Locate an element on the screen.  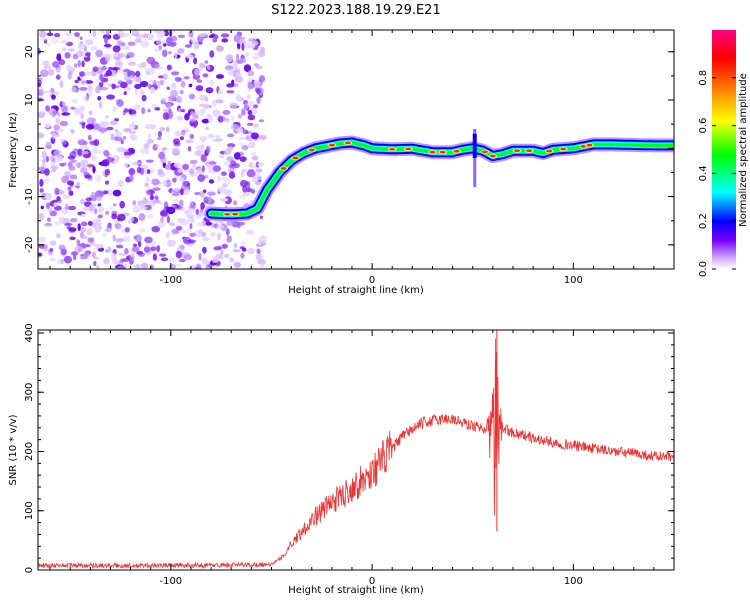
y-tick-label: 200 is located at coordinates (29, 451).